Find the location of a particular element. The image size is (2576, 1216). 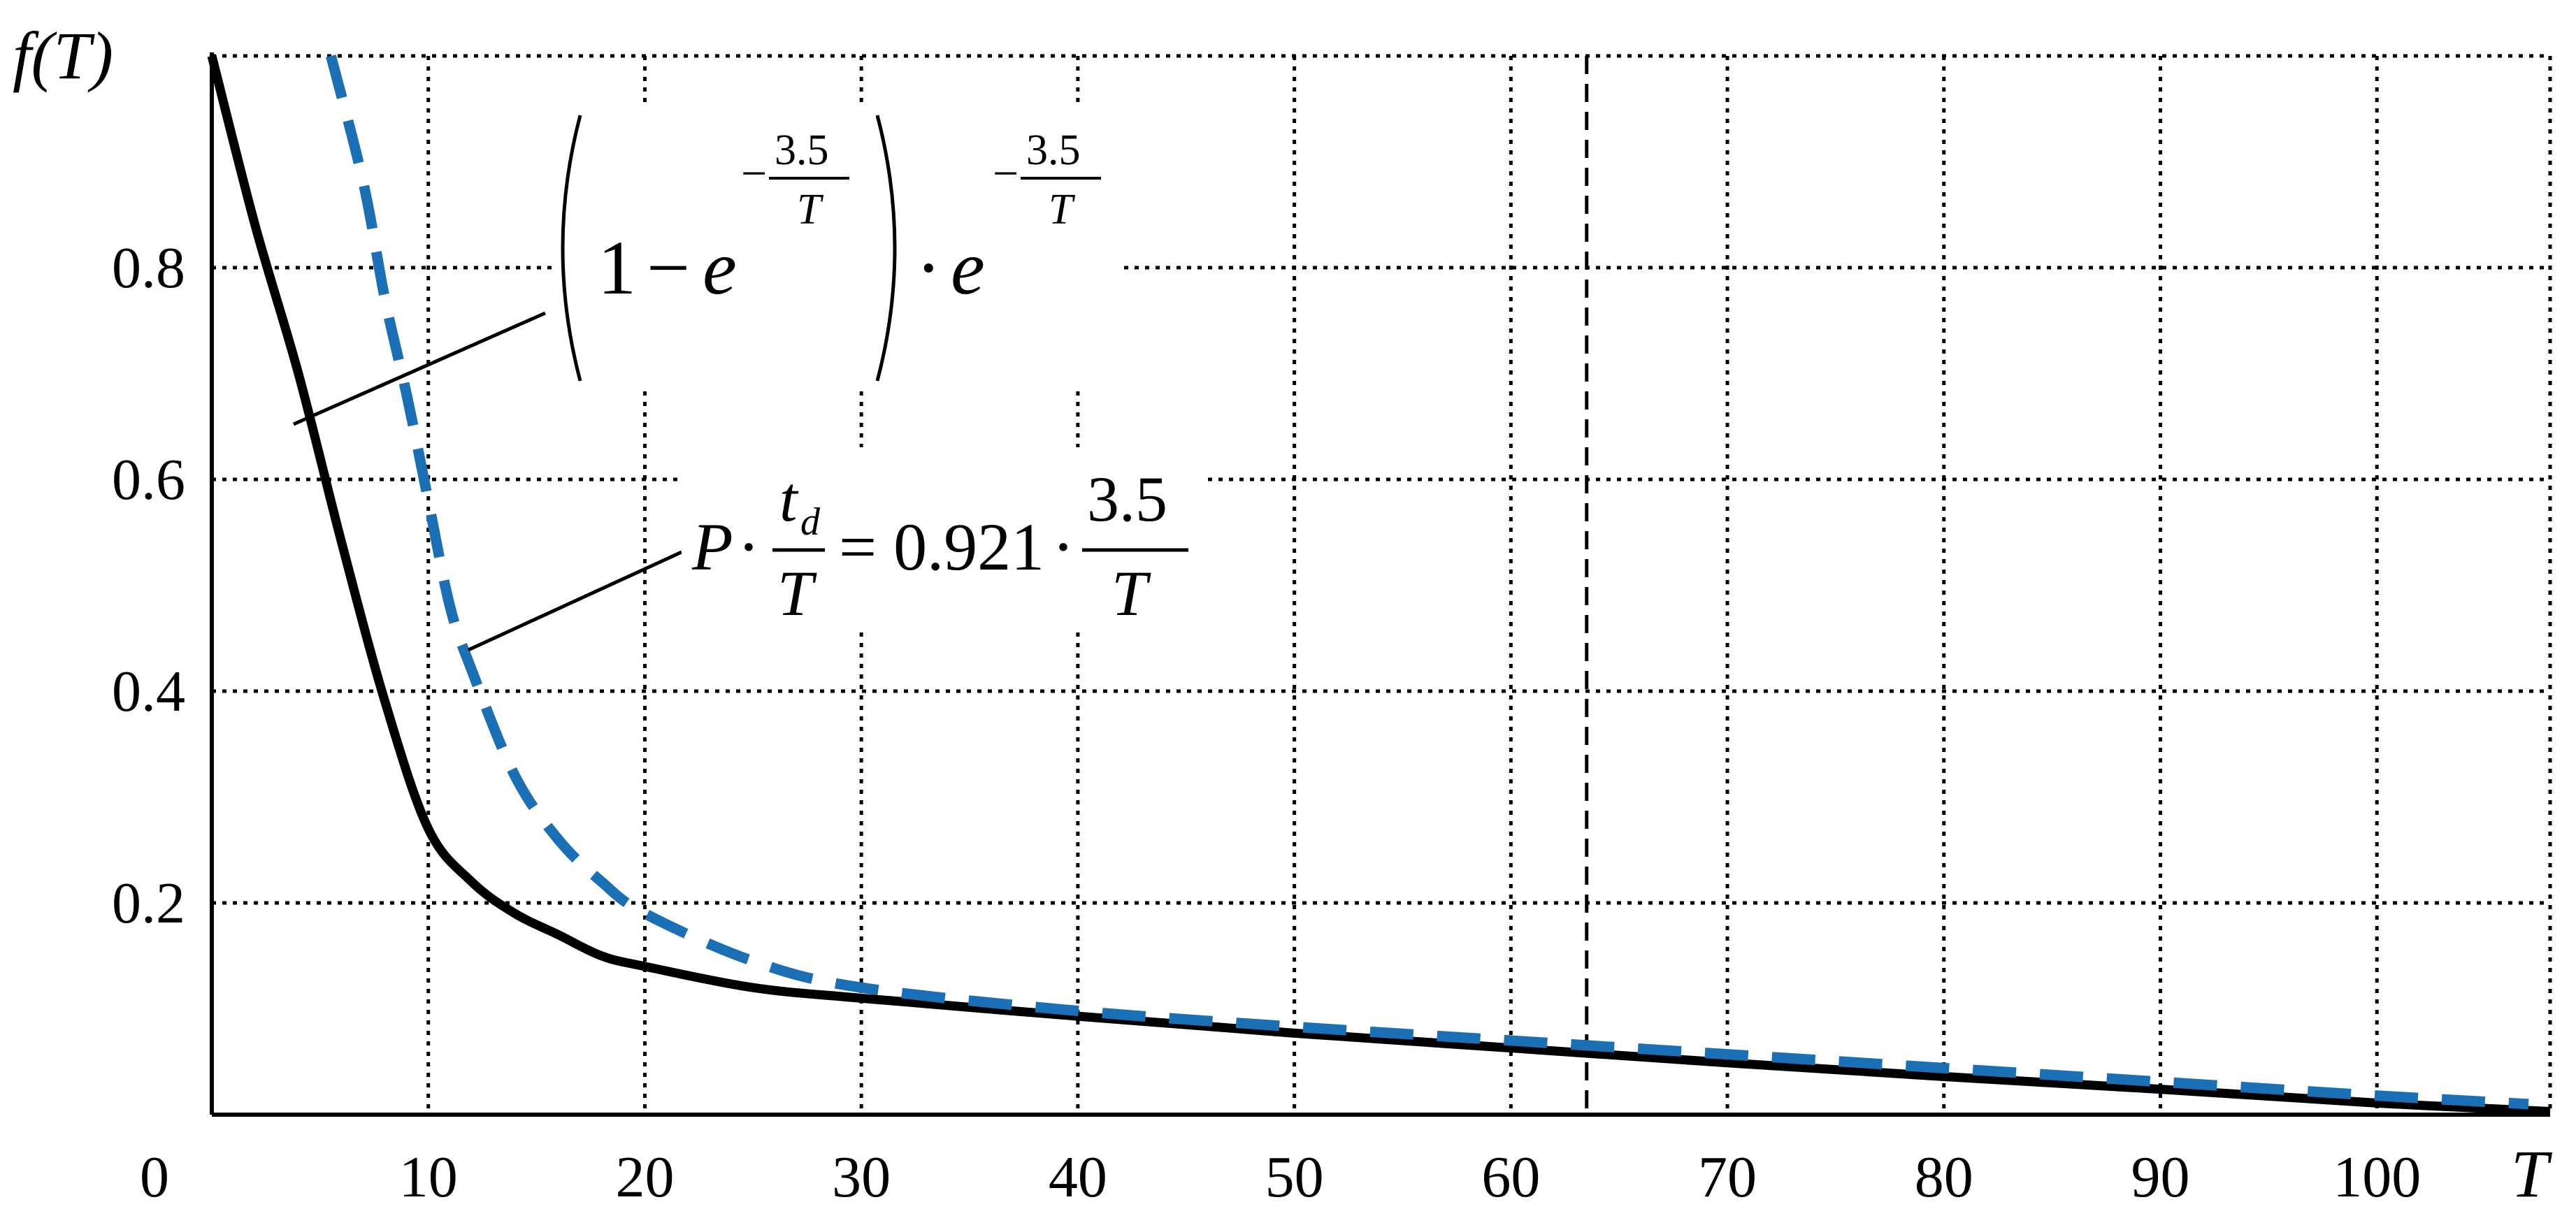

x-tick-label-100: 100 is located at coordinates (2377, 1177).